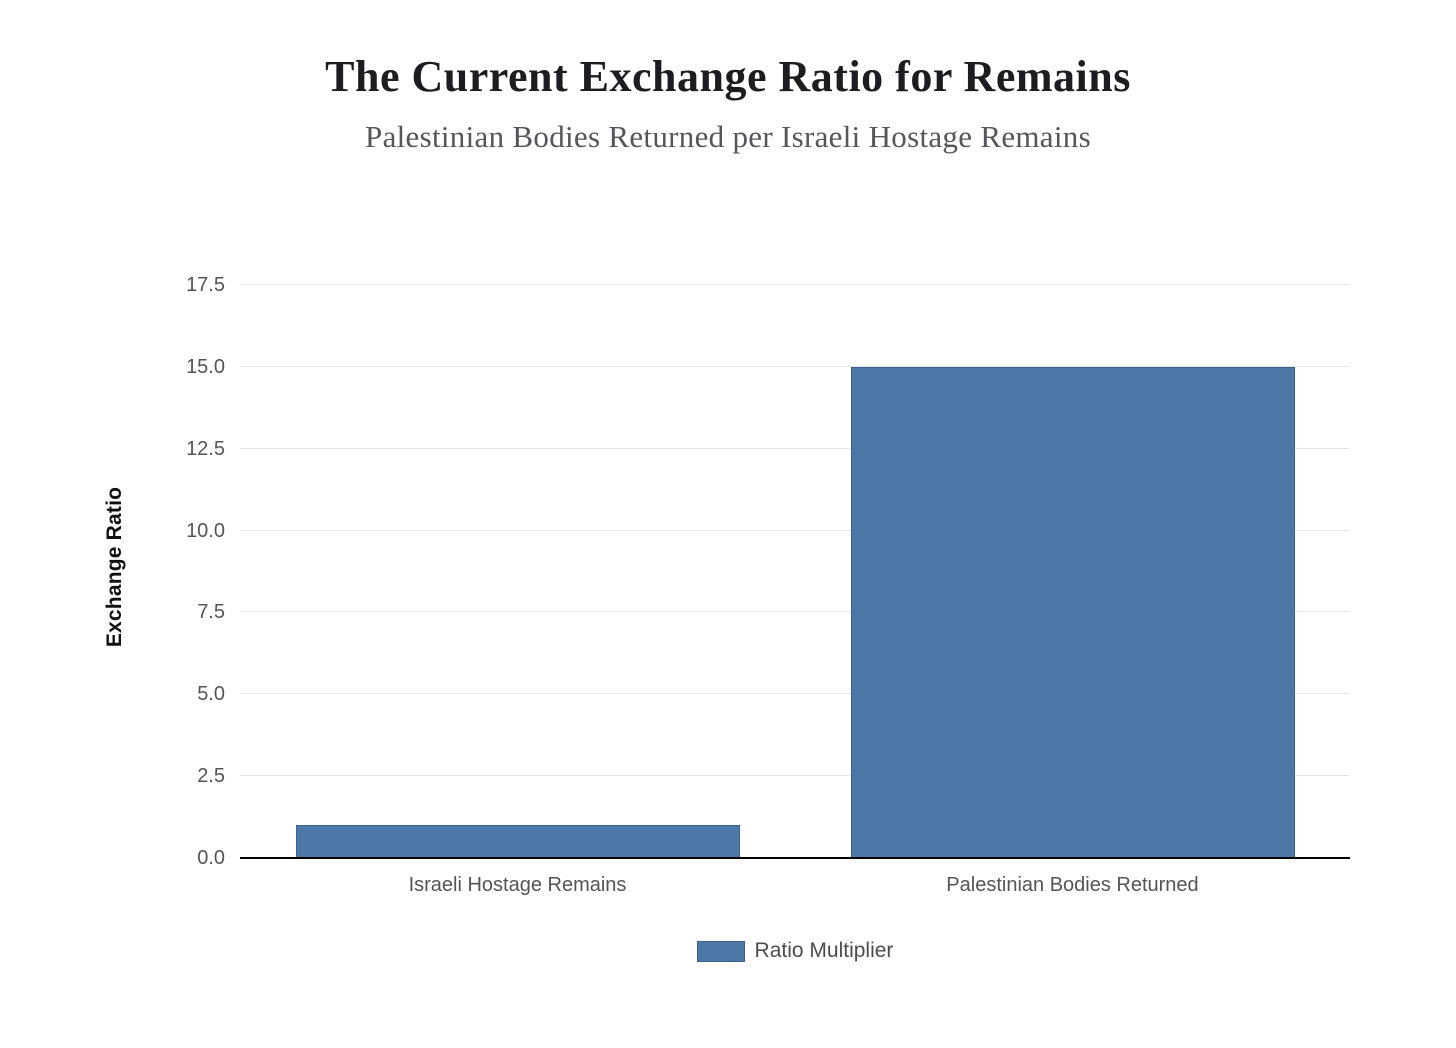 This screenshot has width=1456, height=1048. I want to click on y-axis-label: Exchange Ratio, so click(114, 567).